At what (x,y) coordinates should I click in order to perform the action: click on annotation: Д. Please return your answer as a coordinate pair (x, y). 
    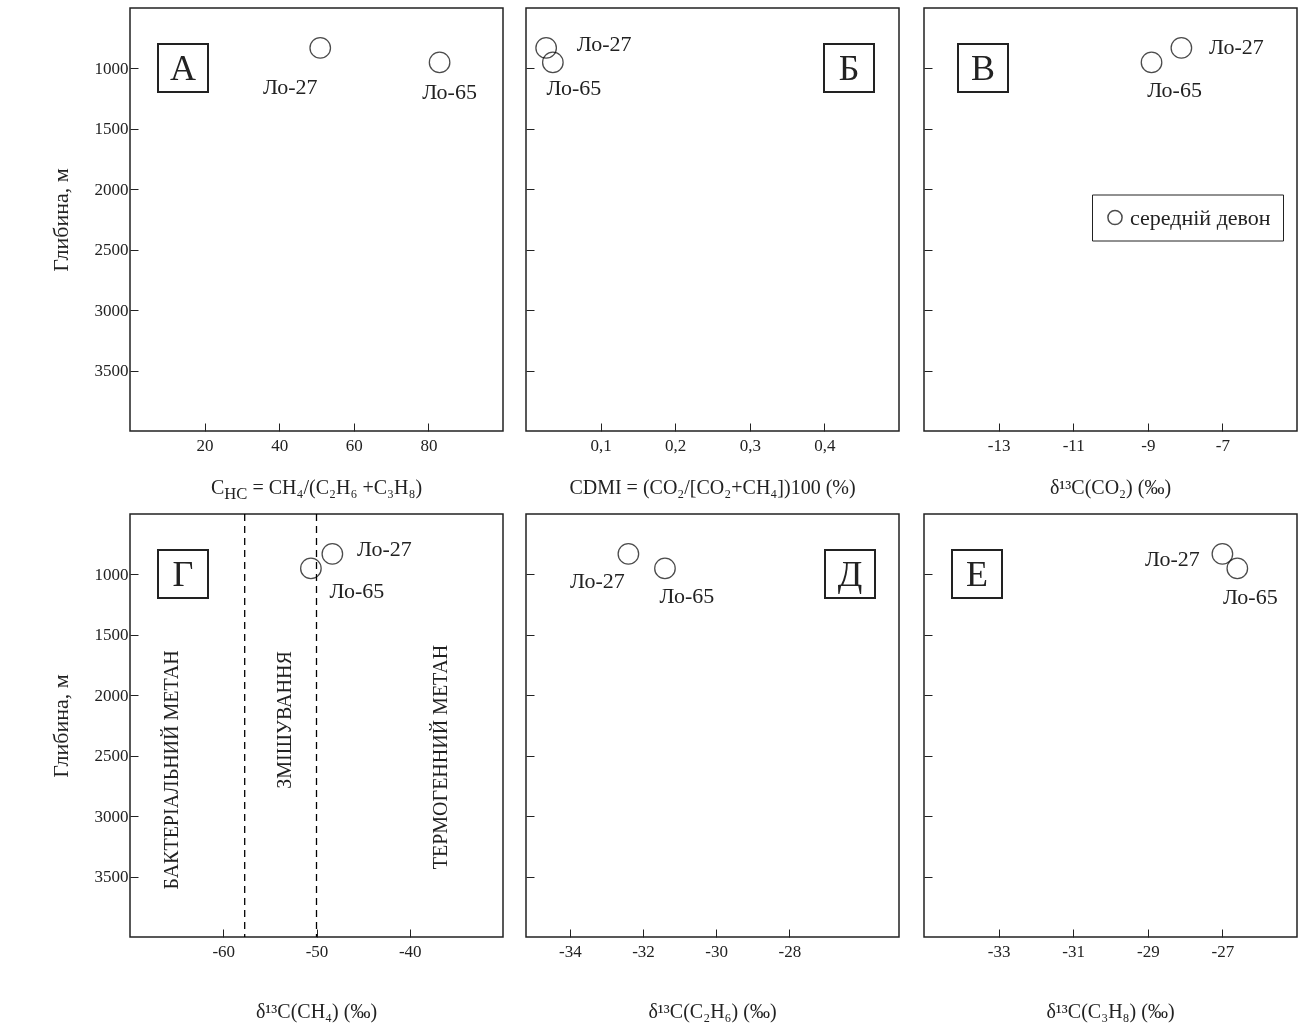
    Looking at the image, I should click on (850, 574).